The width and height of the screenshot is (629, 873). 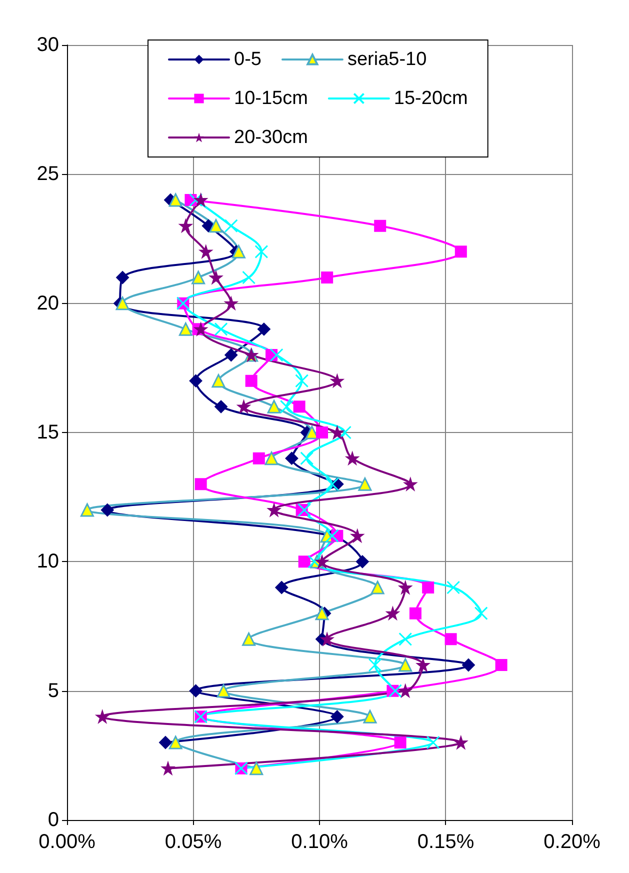 I want to click on legend-label: 10-15cm, so click(x=271, y=98).